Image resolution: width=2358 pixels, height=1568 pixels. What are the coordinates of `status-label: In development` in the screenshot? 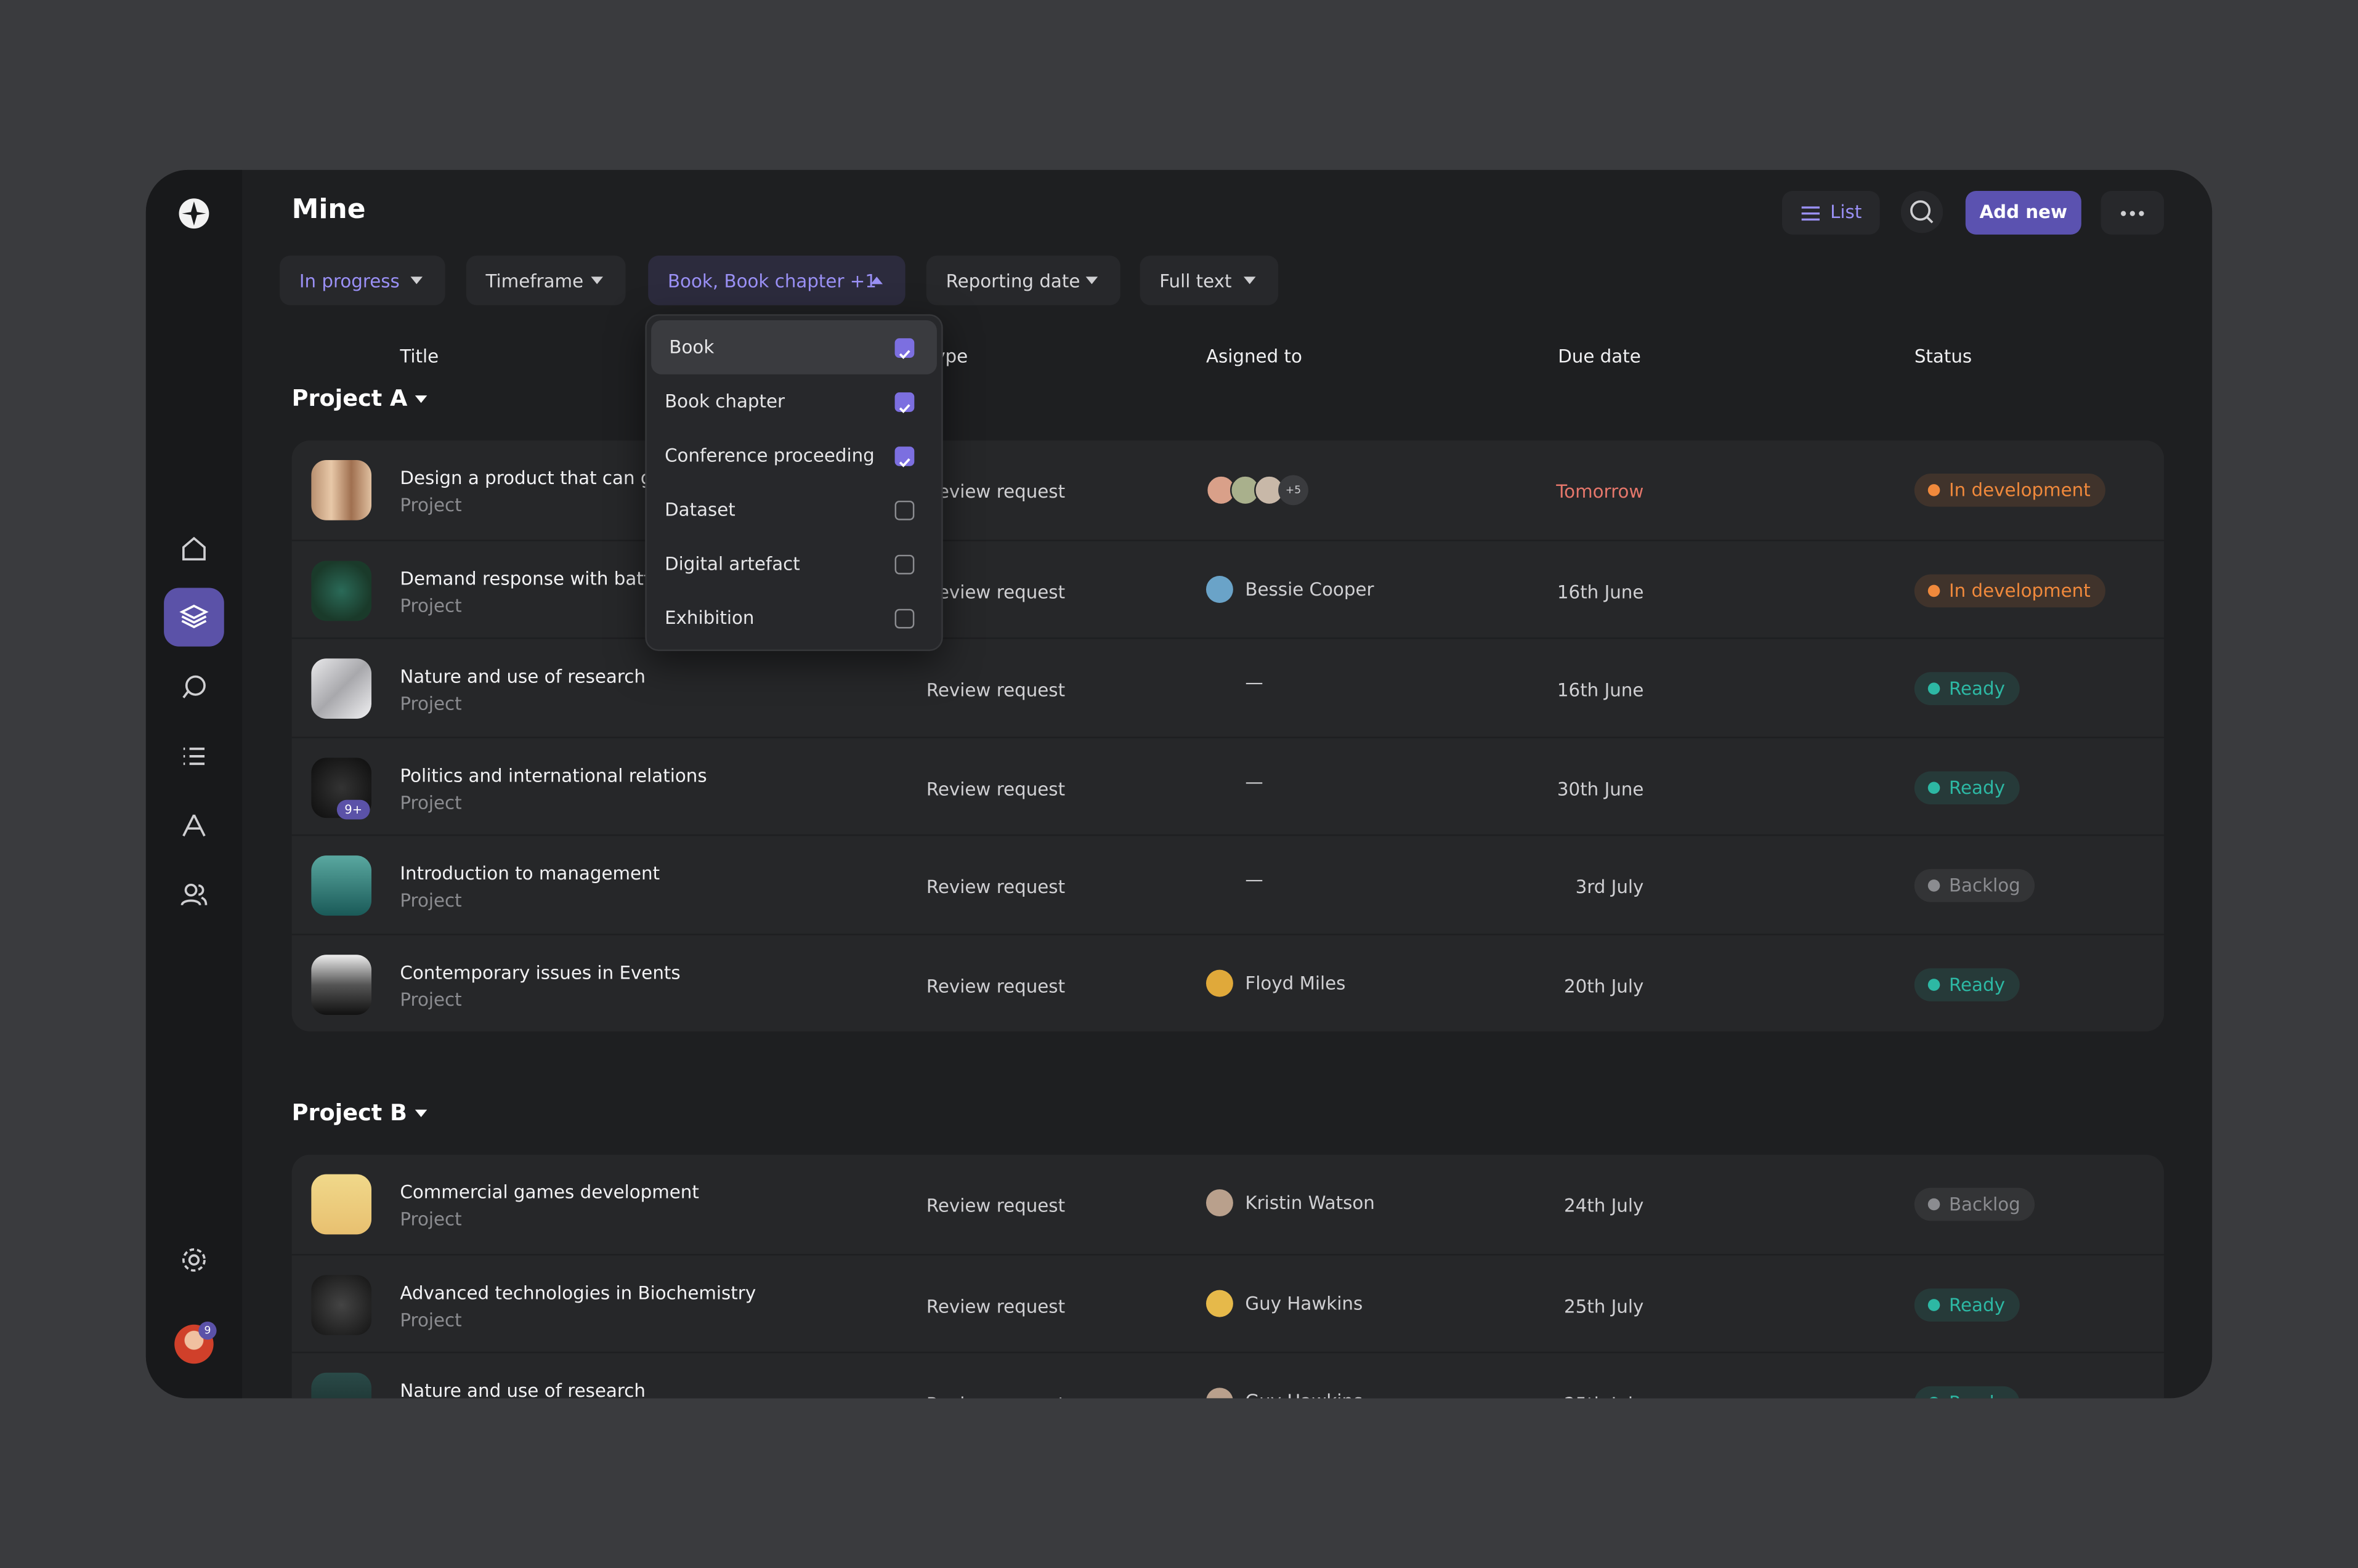 It's located at (2019, 590).